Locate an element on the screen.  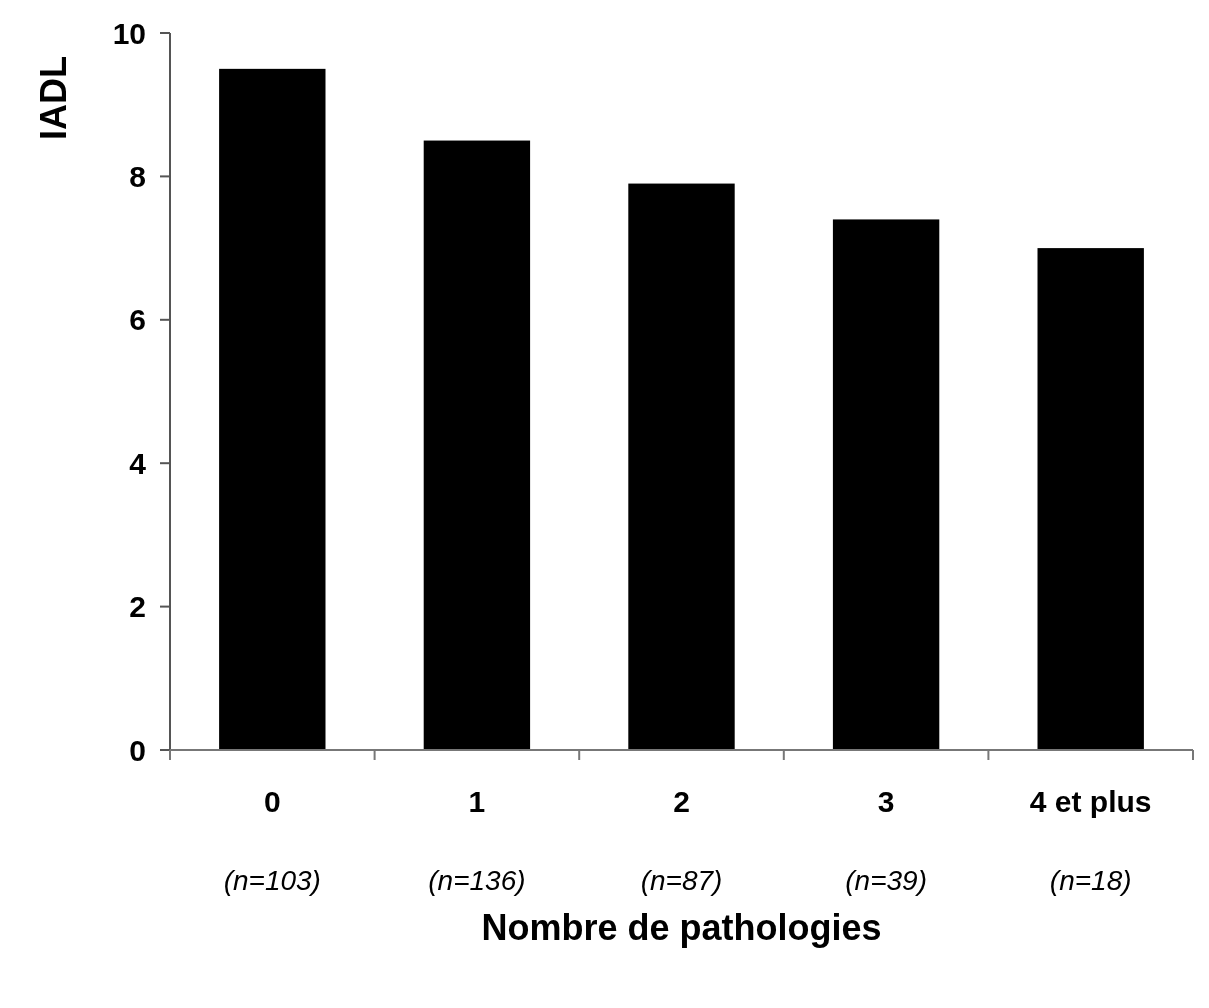
category-label: 1 (n=136) is located at coordinates (477, 840).